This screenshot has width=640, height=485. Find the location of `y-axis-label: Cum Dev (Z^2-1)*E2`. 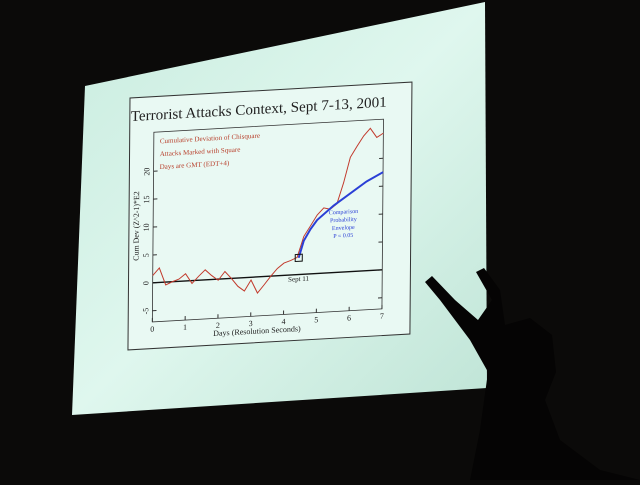

y-axis-label: Cum Dev (Z^2-1)*E2 is located at coordinates (137, 226).